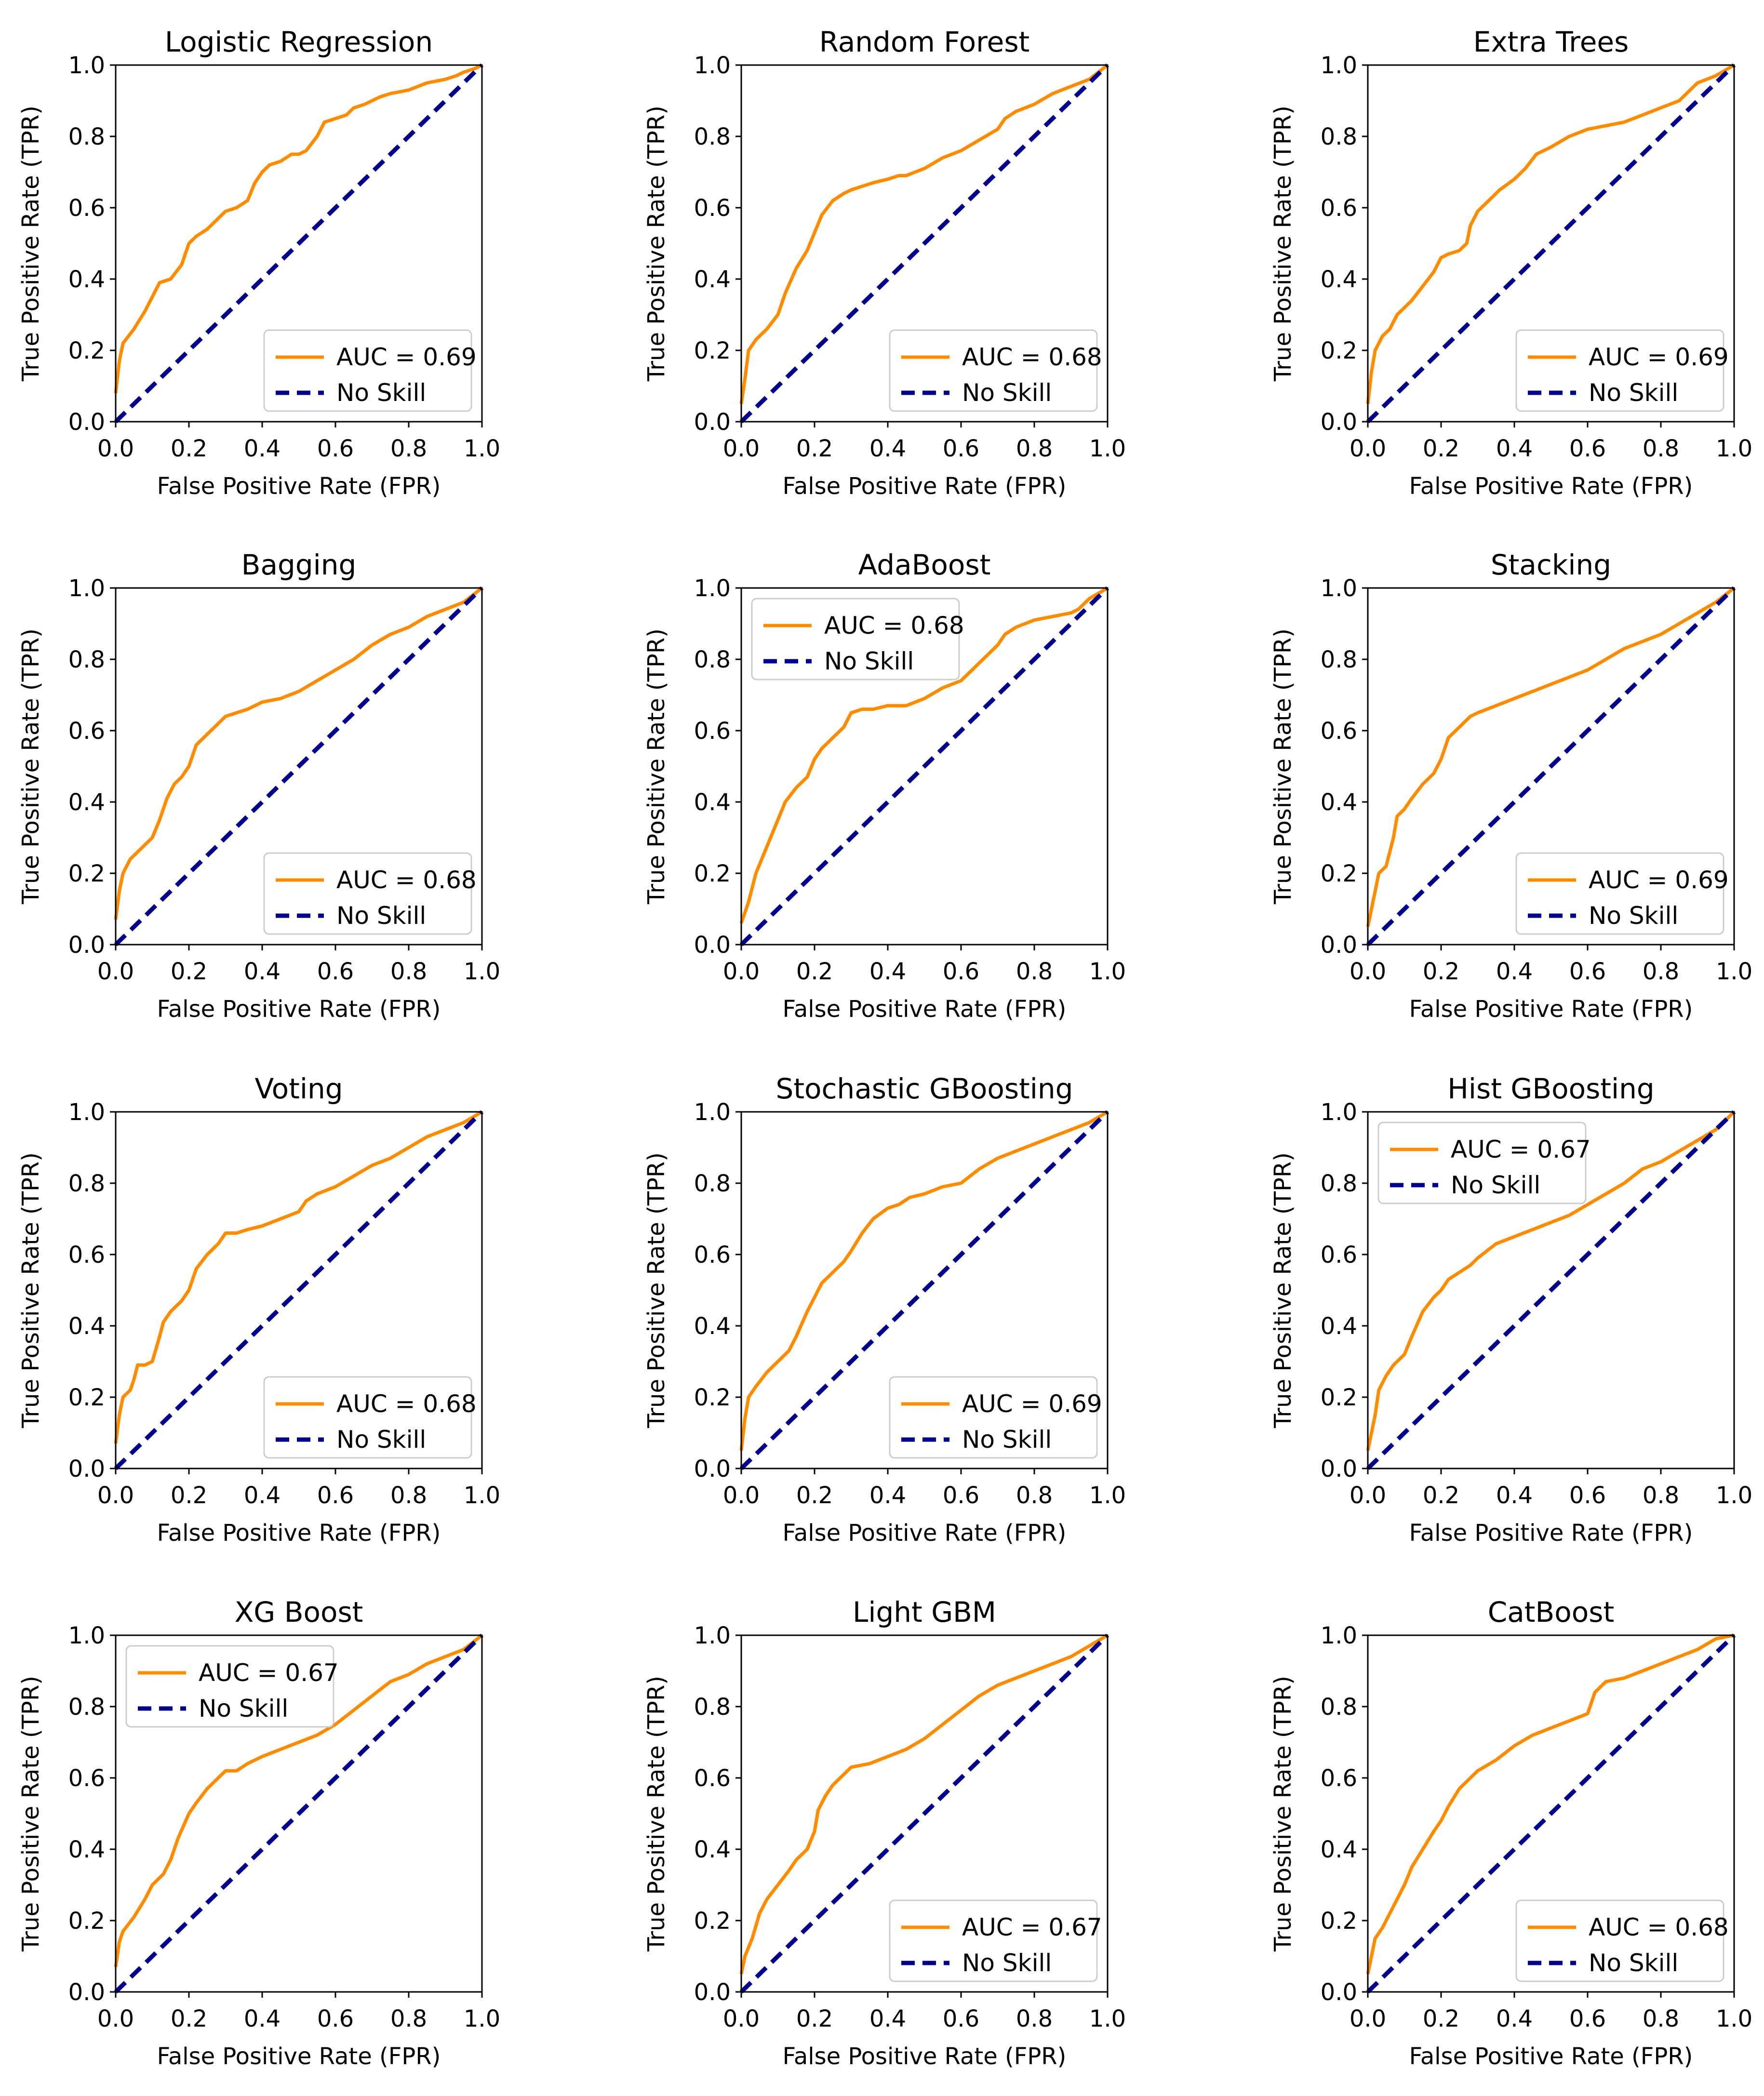 This screenshot has height=2096, width=1764. I want to click on legend: AUC = 0.67 No Skill, so click(995, 1940).